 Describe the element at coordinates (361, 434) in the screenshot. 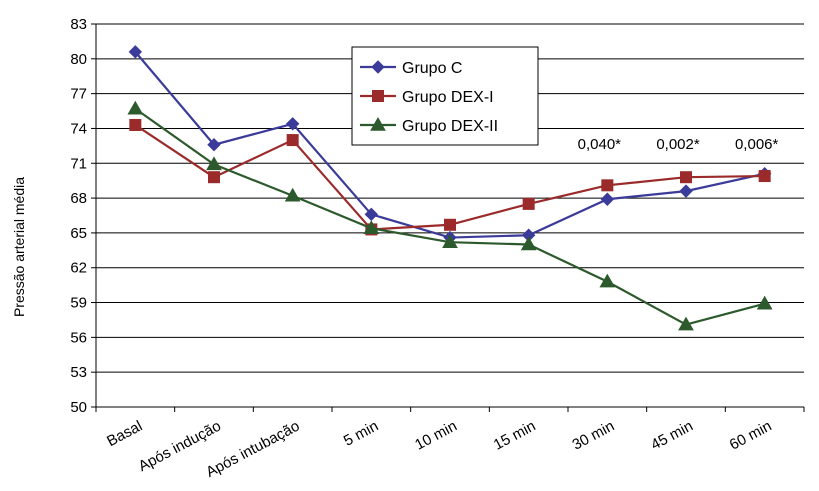

I see `x-tick-label: 5 min` at that location.